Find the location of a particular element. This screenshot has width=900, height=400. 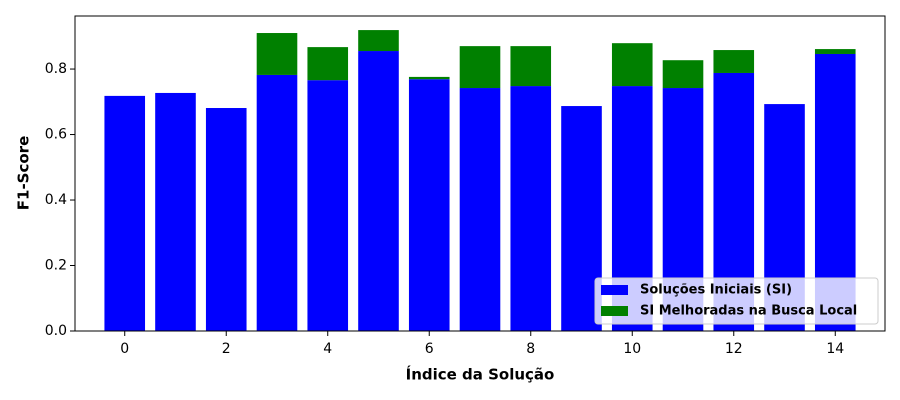

y-tick-label: 0.6 is located at coordinates (56, 135).